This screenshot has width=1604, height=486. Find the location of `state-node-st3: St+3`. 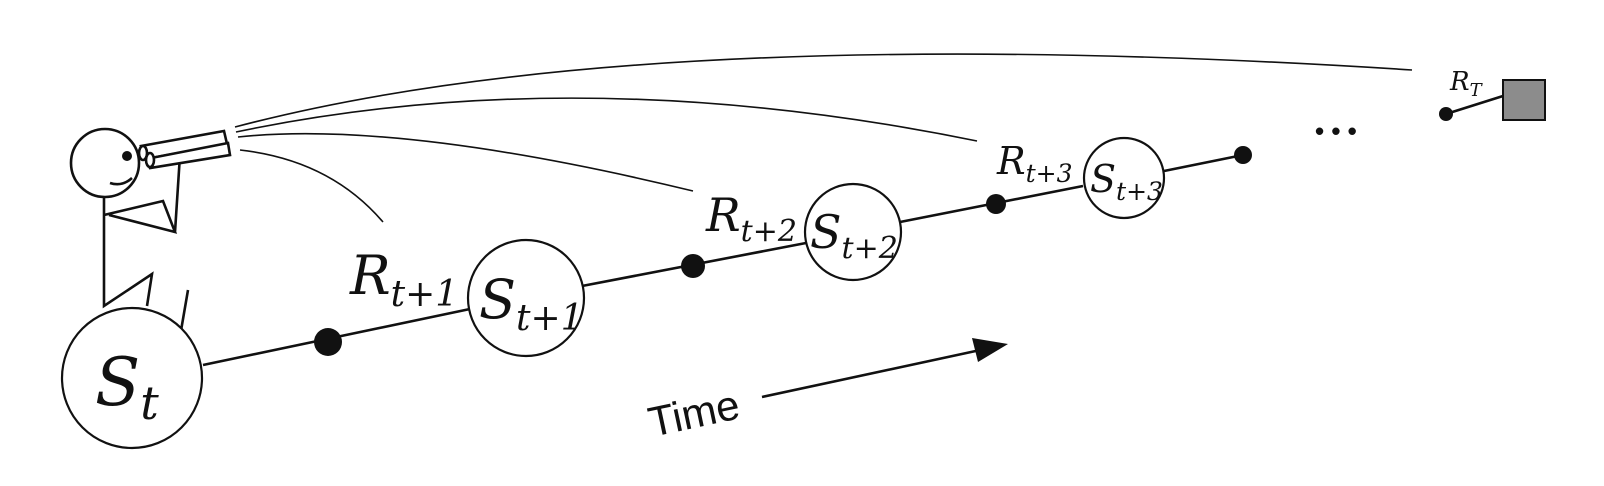

state-node-st3: St+3 is located at coordinates (1124, 178).